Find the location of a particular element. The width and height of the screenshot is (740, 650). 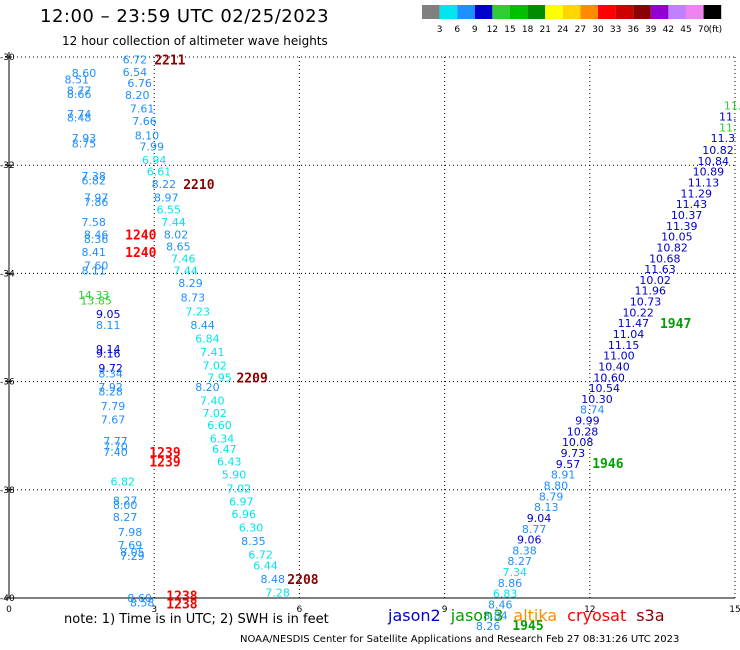

wave-height-point: 11. is located at coordinates (728, 117).